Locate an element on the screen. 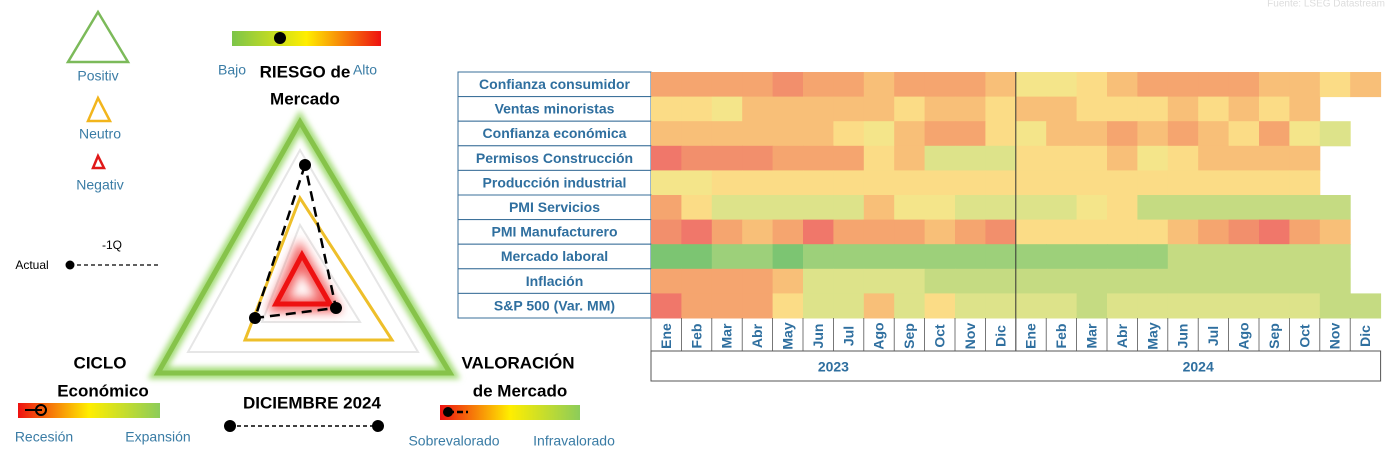 The image size is (1385, 455). legend-positive: Positiv is located at coordinates (97, 76).